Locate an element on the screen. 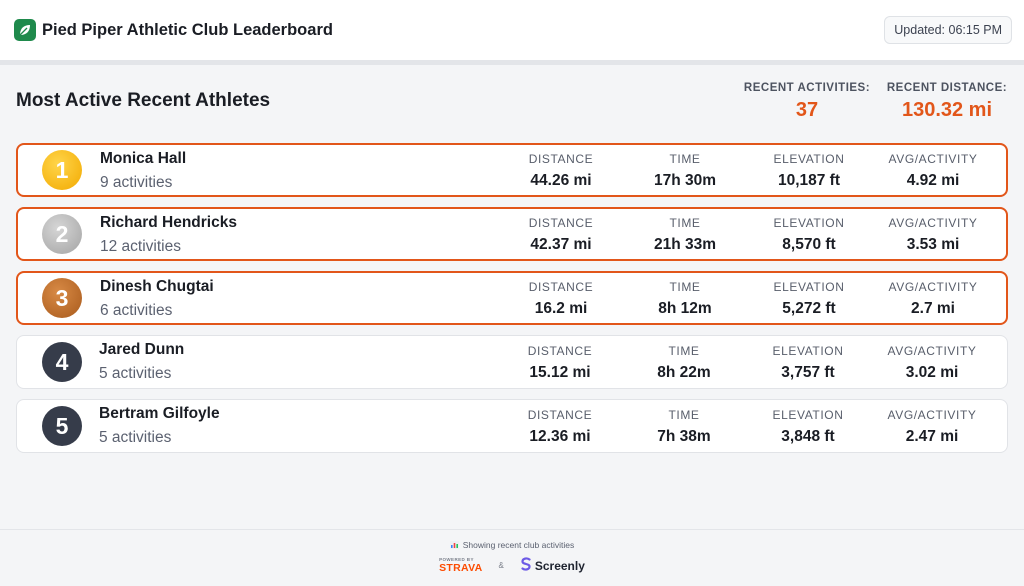 This screenshot has width=1024, height=586. recent-distance-stat: RECENT DISTANCE: 130.32 mi is located at coordinates (947, 102).